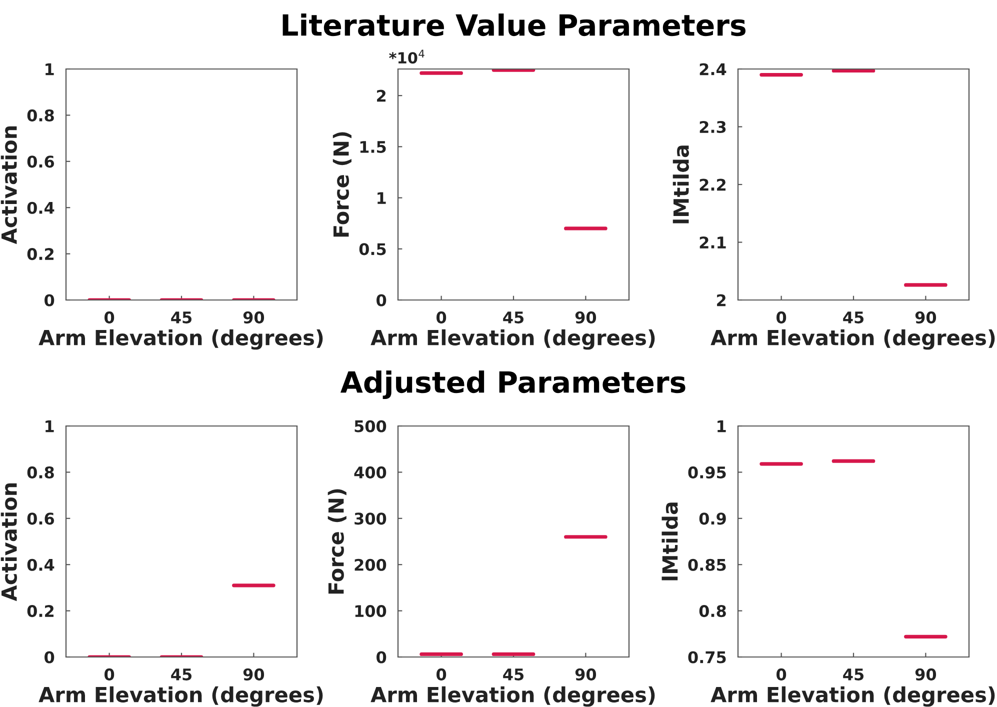 The height and width of the screenshot is (707, 997). Describe the element at coordinates (713, 127) in the screenshot. I see `y-tick-label: 2.3` at that location.